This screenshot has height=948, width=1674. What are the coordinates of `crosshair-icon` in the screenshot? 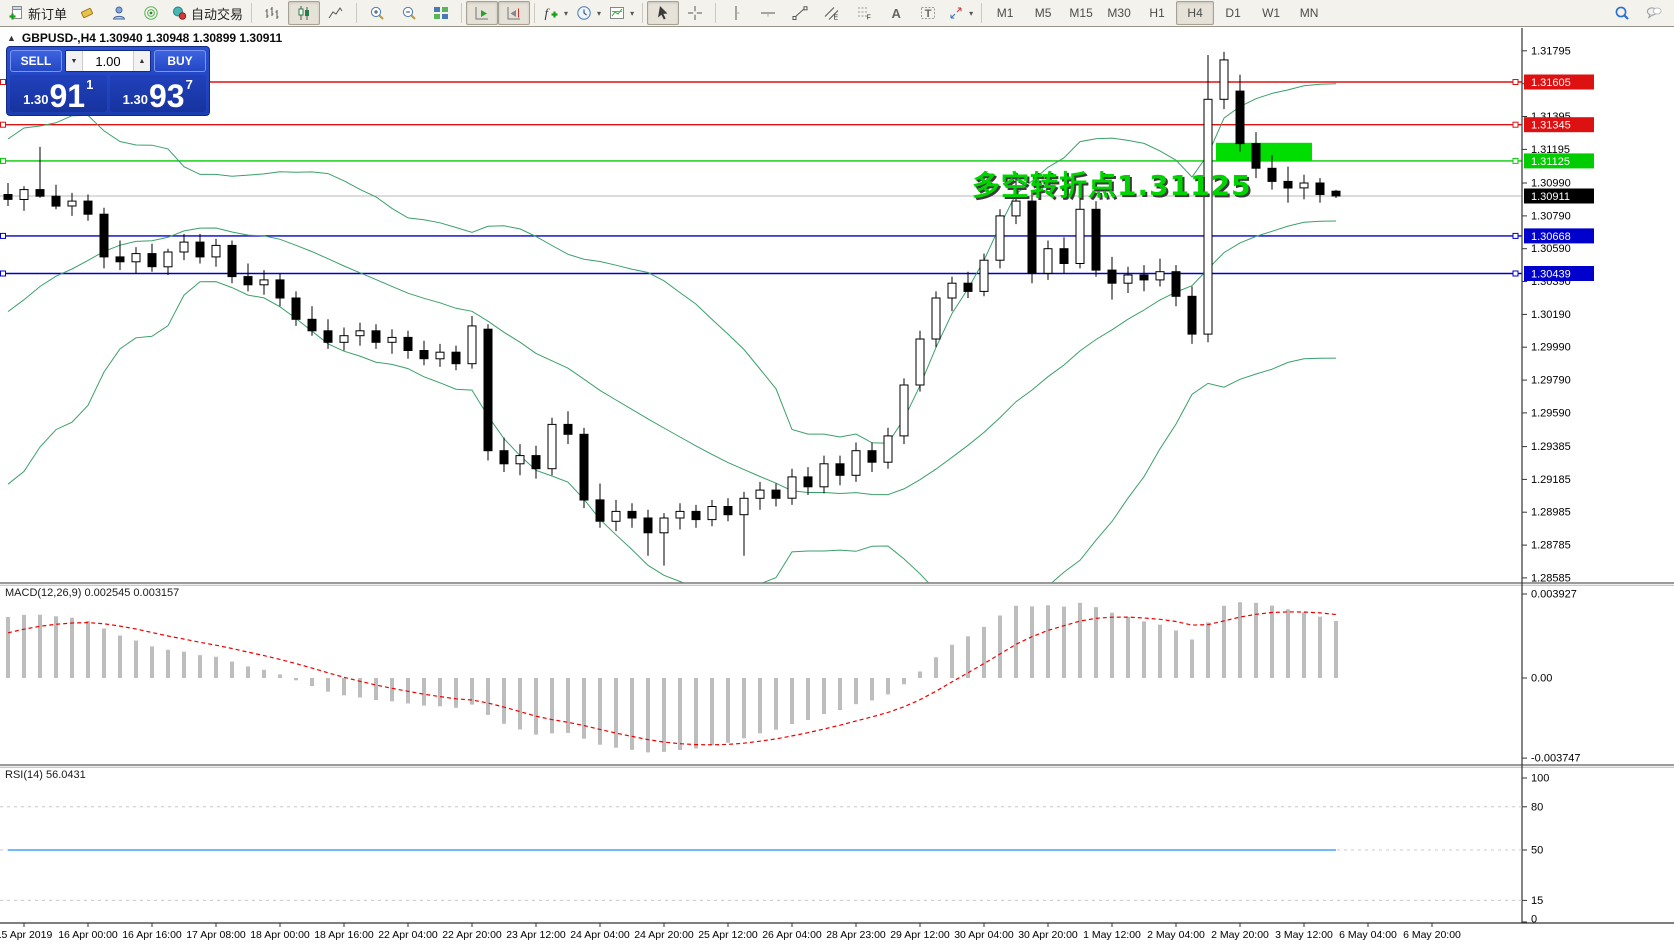 It's located at (695, 13).